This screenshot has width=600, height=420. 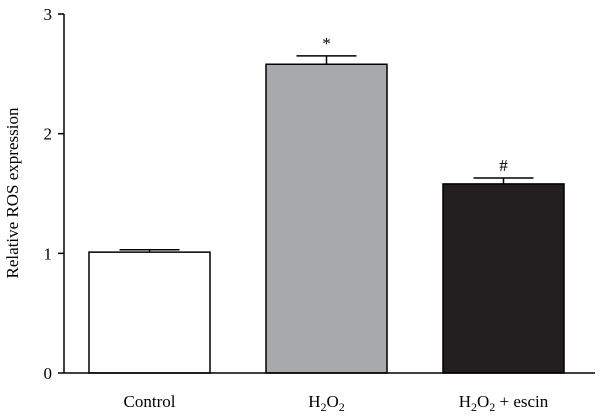 What do you see at coordinates (314, 401) in the screenshot?
I see `category-label-1-base: H` at bounding box center [314, 401].